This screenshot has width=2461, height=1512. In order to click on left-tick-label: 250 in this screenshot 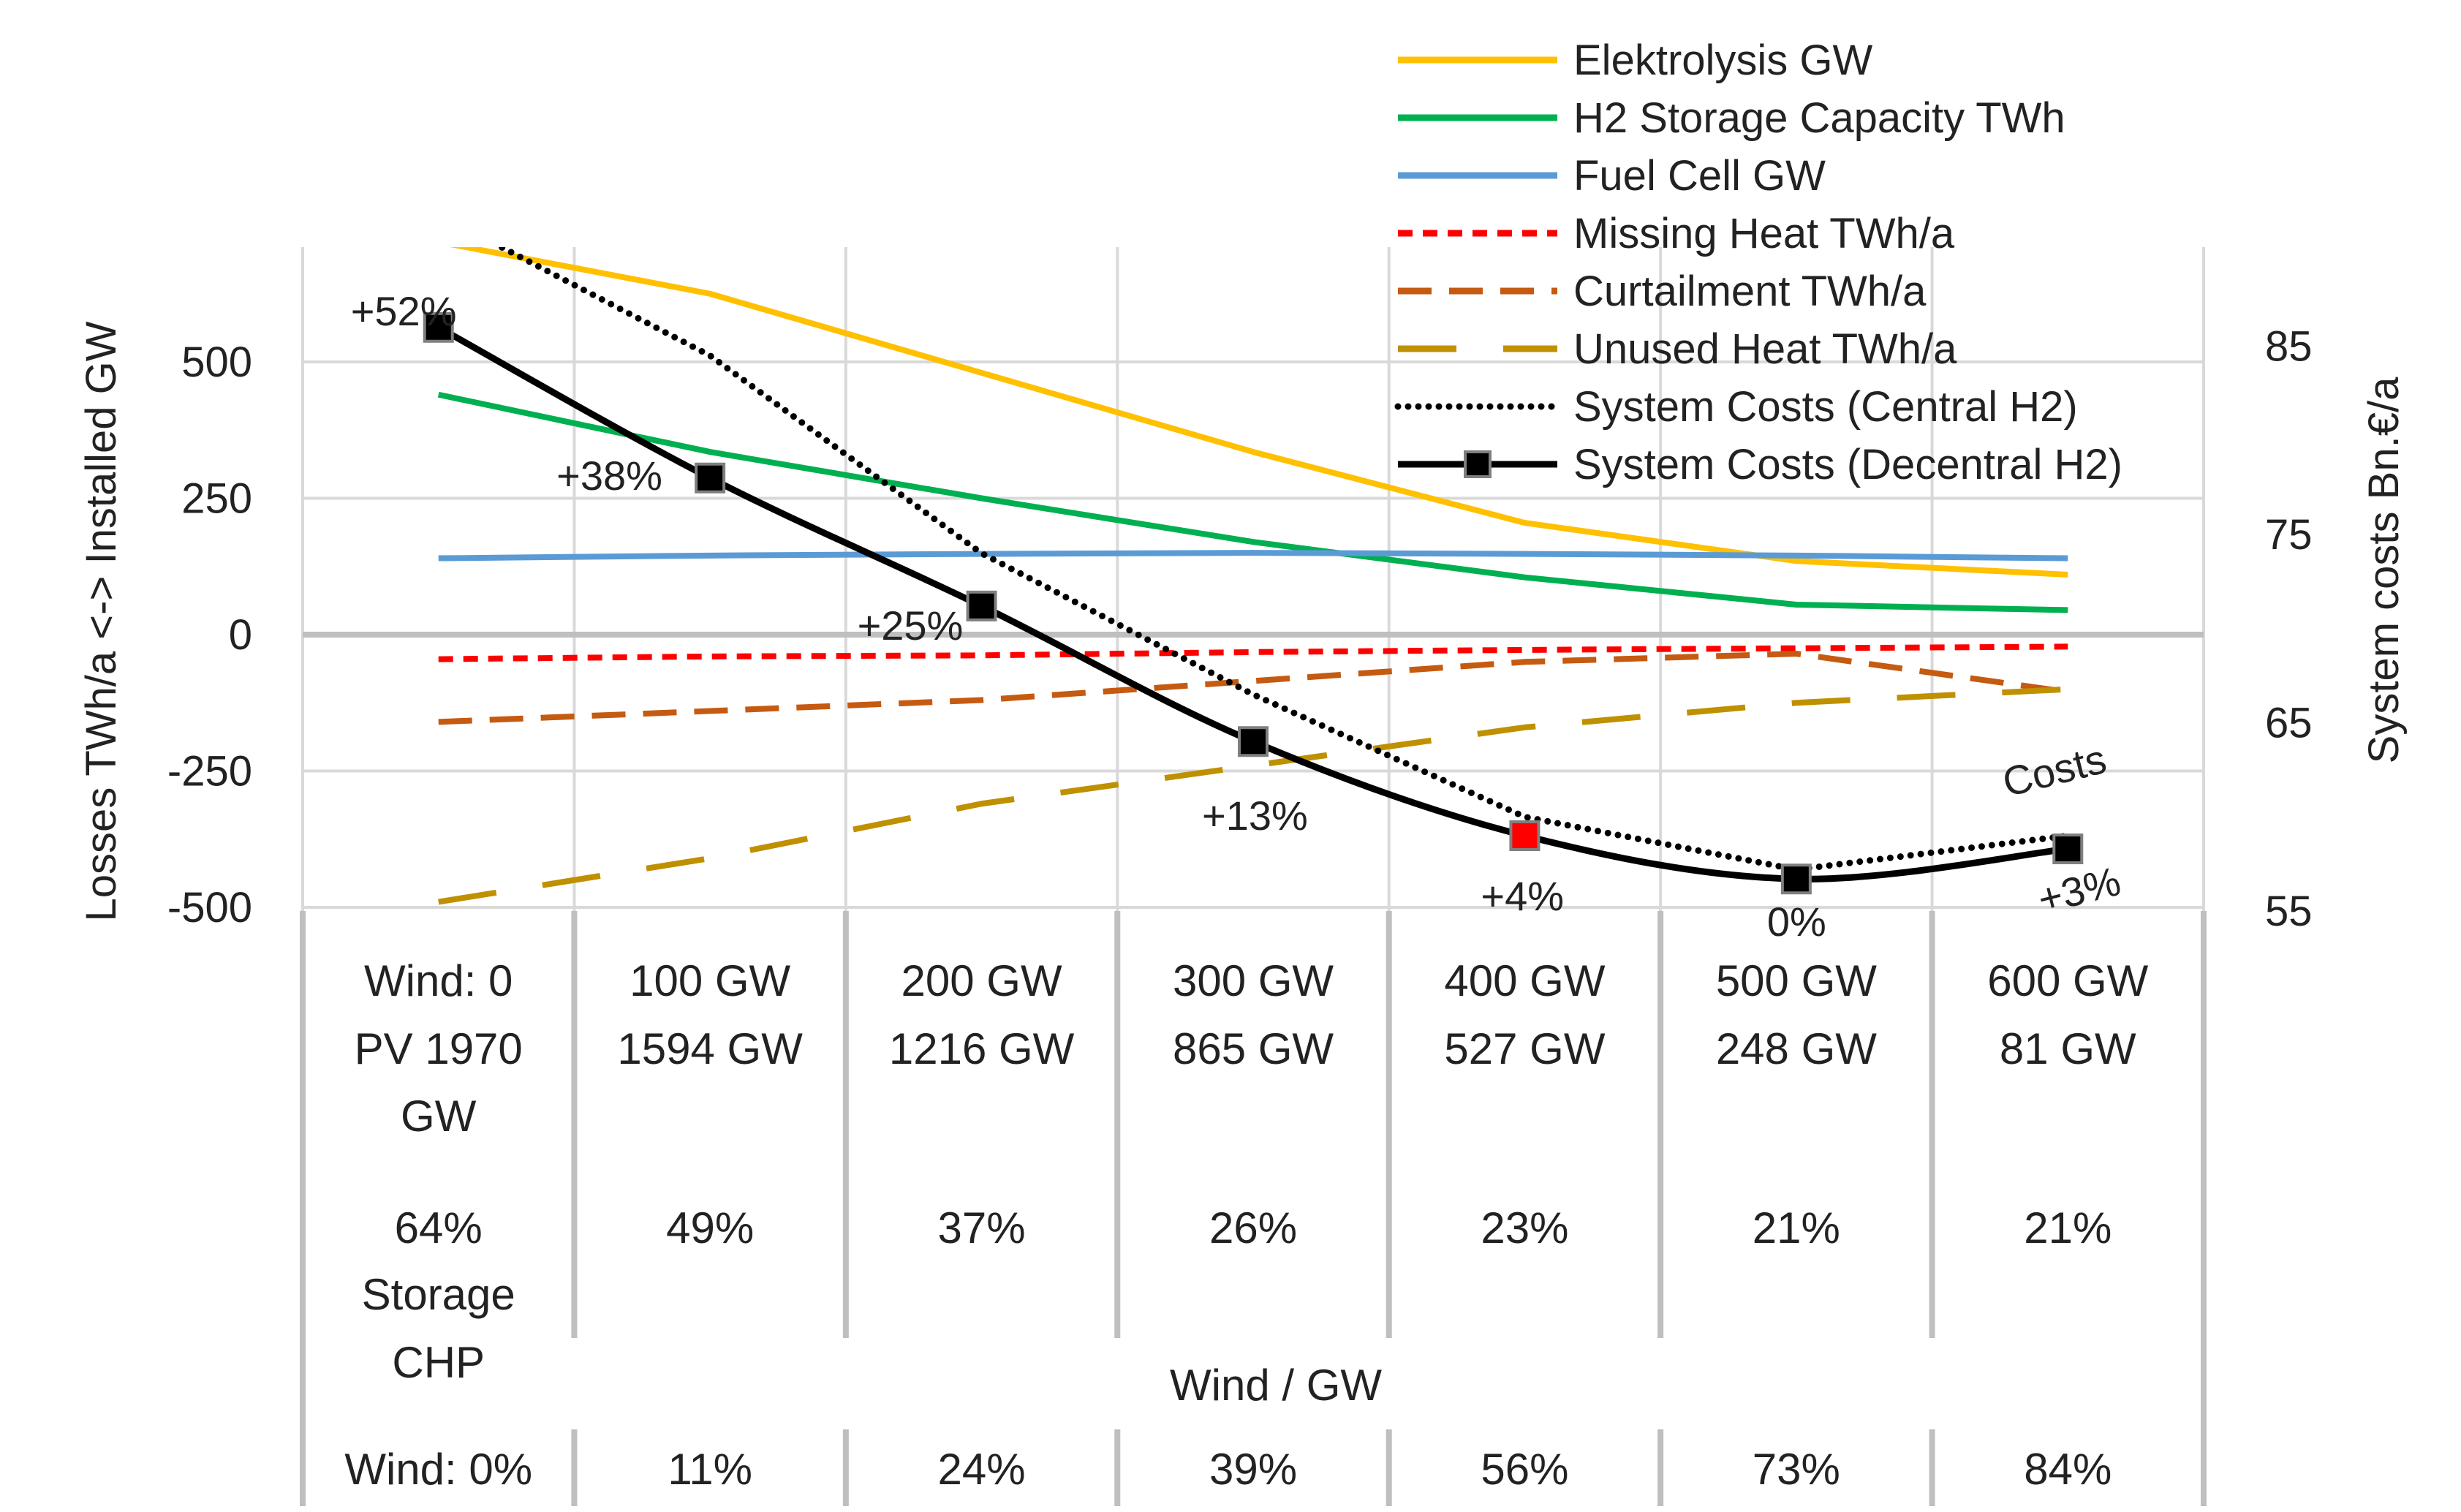, I will do `click(217, 499)`.